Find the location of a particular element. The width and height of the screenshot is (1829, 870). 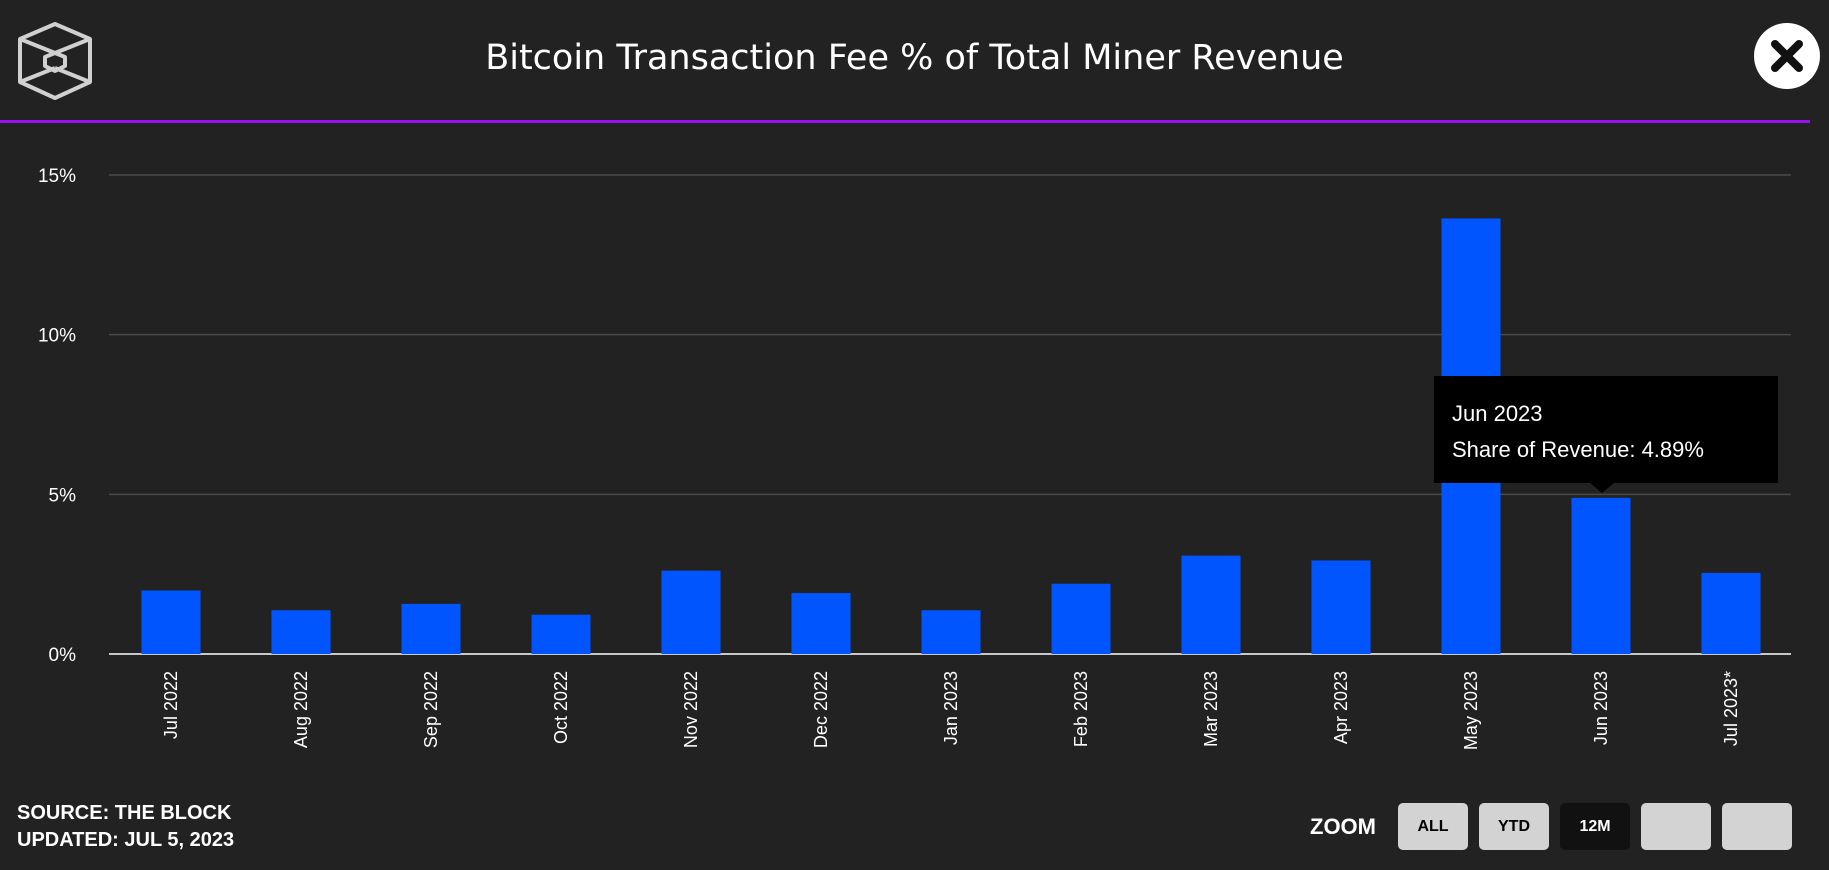

source-text: SOURCE: THE BLOCK is located at coordinates (124, 813).